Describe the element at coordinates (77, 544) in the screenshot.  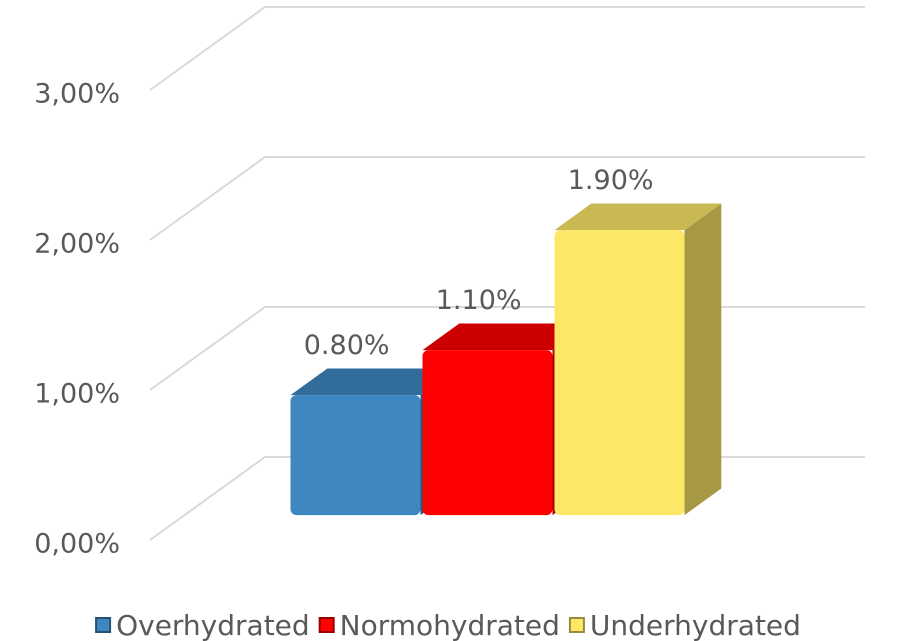
I see `y-tick-label: 0,00%` at that location.